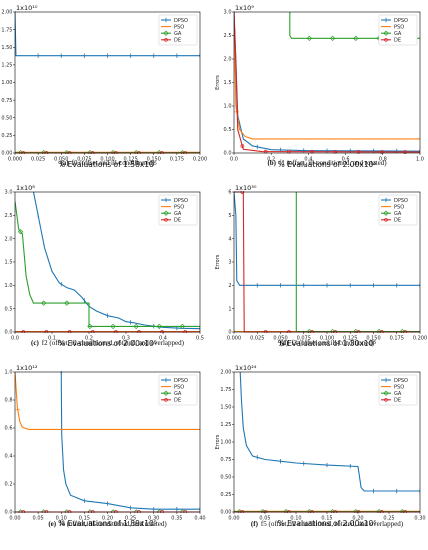 The width and height of the screenshot is (428, 550). Describe the element at coordinates (38, 160) in the screenshot. I see `x-tick-label: 0.025` at that location.